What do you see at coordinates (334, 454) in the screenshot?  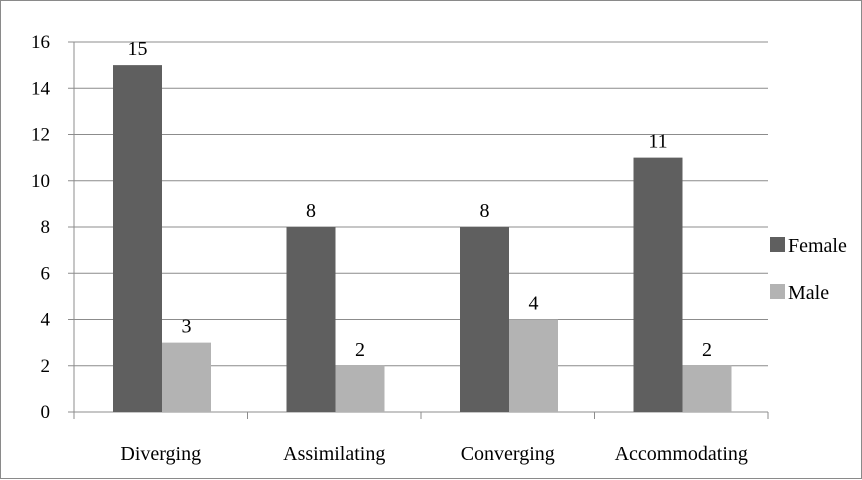 I see `x-category-label: Assimilating` at bounding box center [334, 454].